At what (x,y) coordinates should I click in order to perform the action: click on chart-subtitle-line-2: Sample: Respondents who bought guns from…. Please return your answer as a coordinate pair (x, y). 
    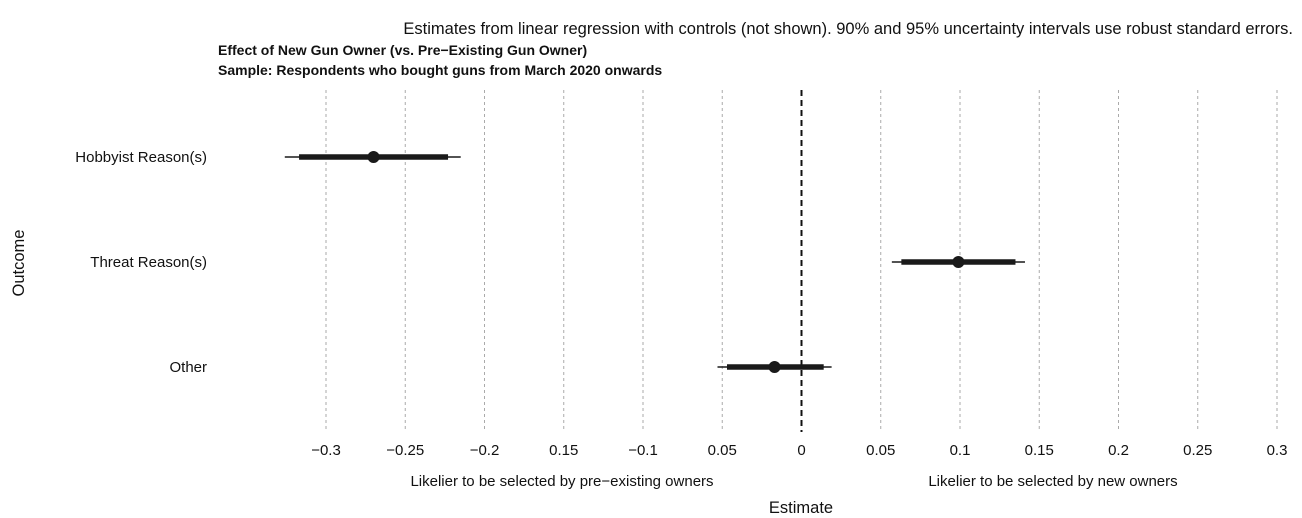
    Looking at the image, I should click on (440, 70).